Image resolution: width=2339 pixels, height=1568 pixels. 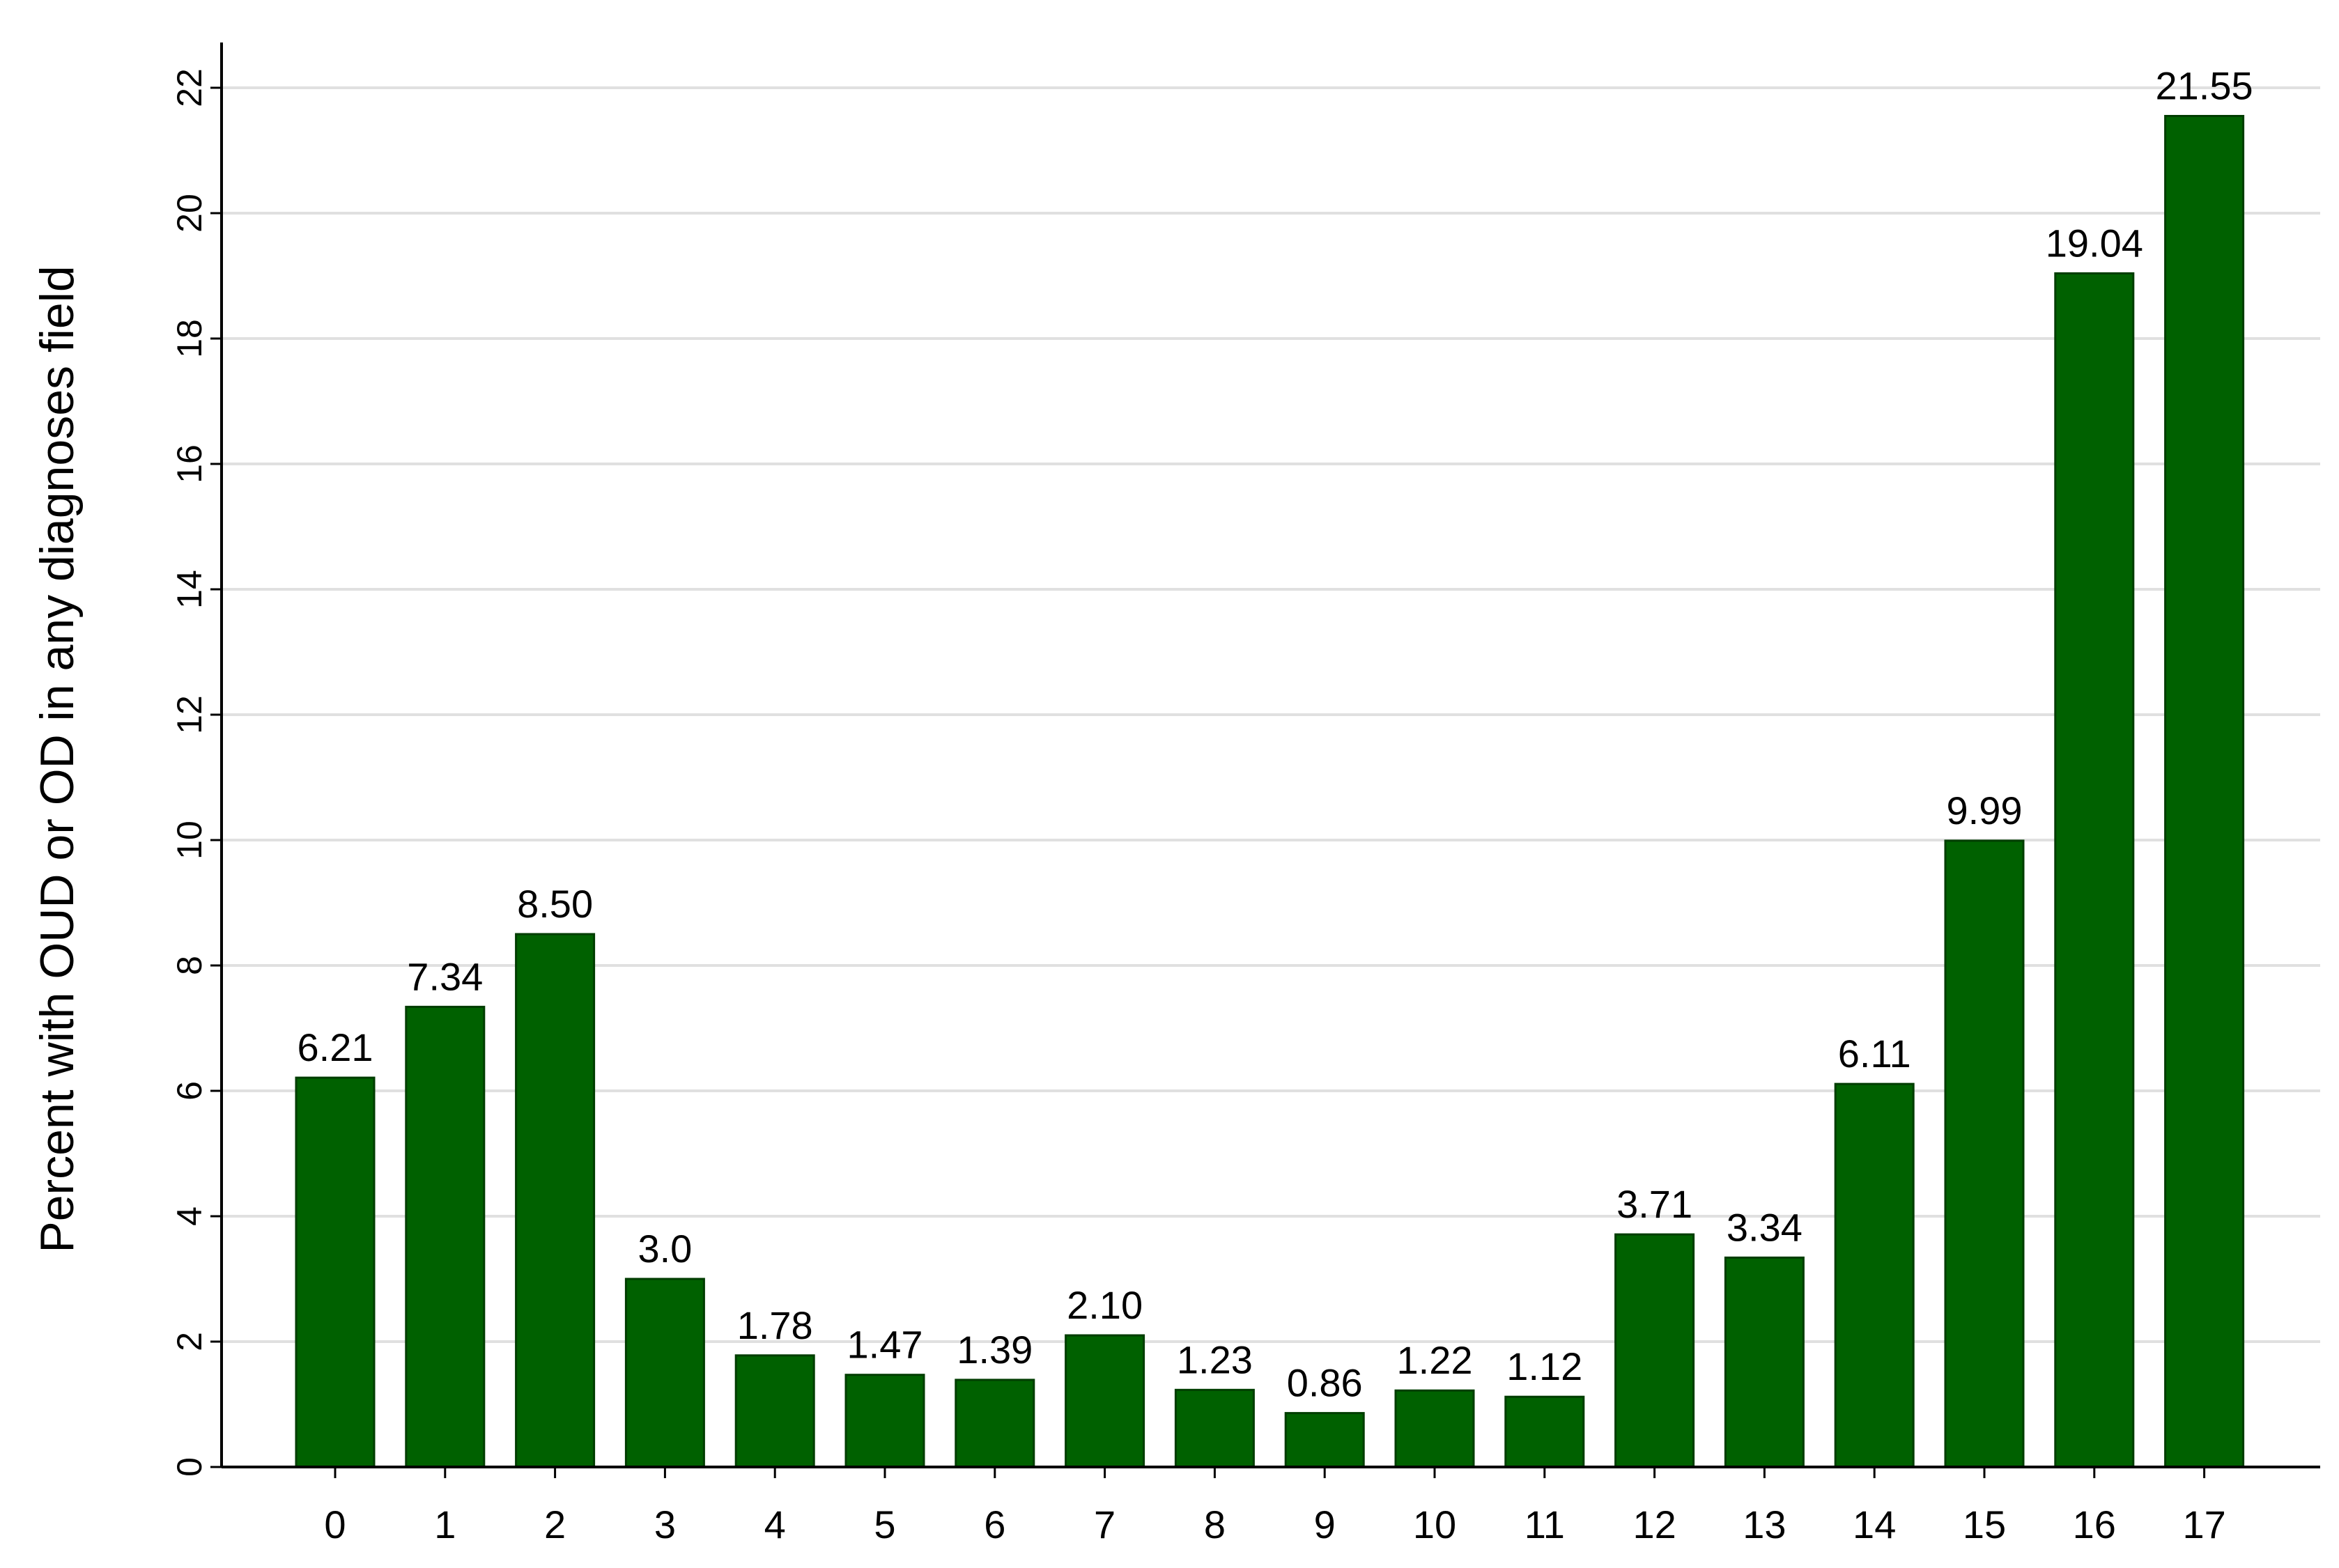 I want to click on y-tick-label: 16, so click(x=189, y=463).